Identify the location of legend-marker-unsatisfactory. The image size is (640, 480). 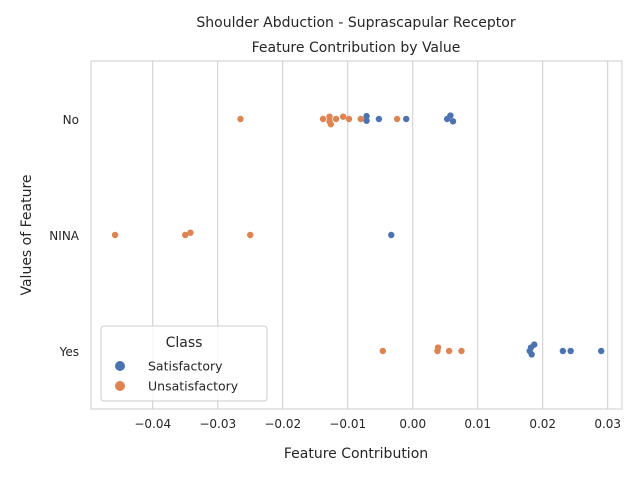
(120, 386).